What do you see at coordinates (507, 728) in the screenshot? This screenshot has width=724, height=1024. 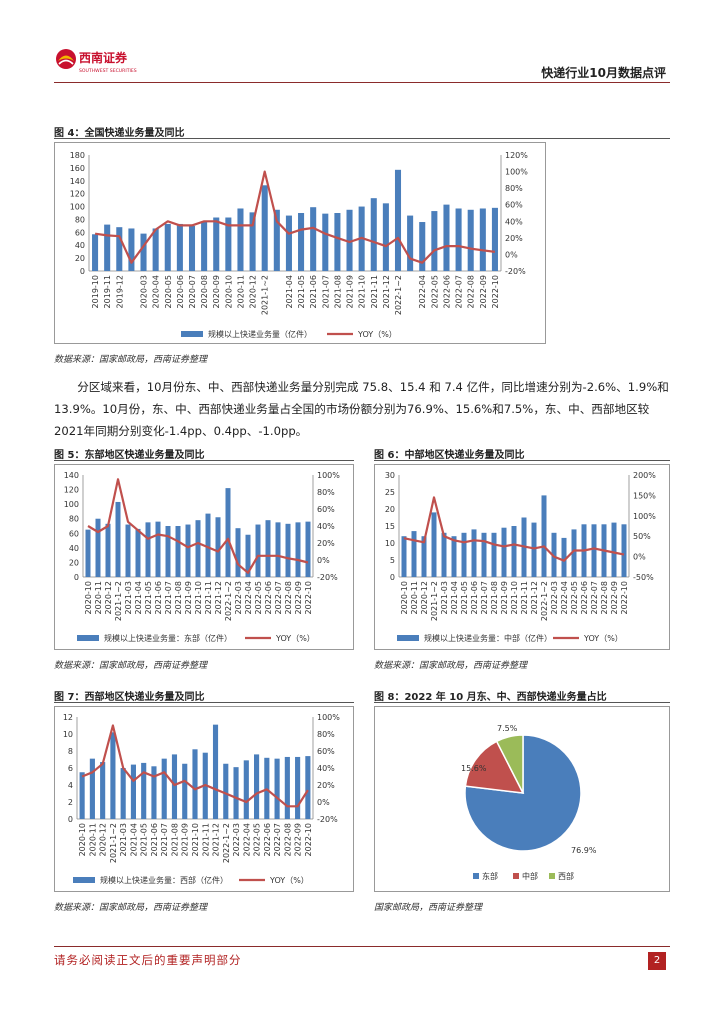 I see `pie-data-label: 7.5%` at bounding box center [507, 728].